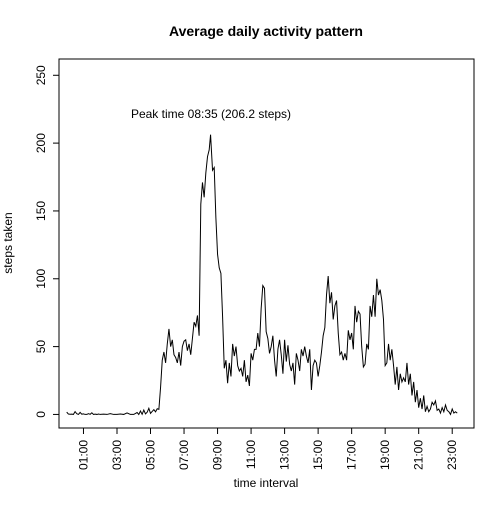  Describe the element at coordinates (352, 455) in the screenshot. I see `x-tick-label: 17:00` at that location.